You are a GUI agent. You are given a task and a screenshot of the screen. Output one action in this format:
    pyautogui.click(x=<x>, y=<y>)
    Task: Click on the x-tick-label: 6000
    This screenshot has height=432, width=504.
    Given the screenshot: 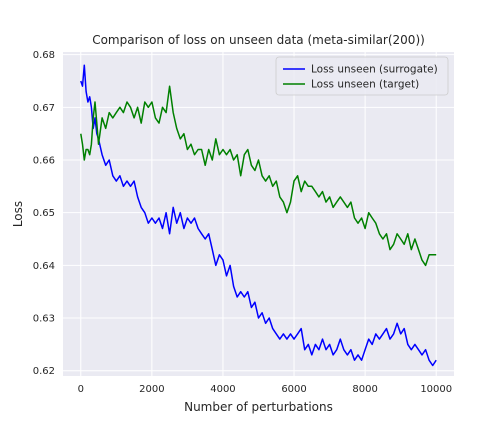 What is the action you would take?
    pyautogui.click(x=293, y=389)
    